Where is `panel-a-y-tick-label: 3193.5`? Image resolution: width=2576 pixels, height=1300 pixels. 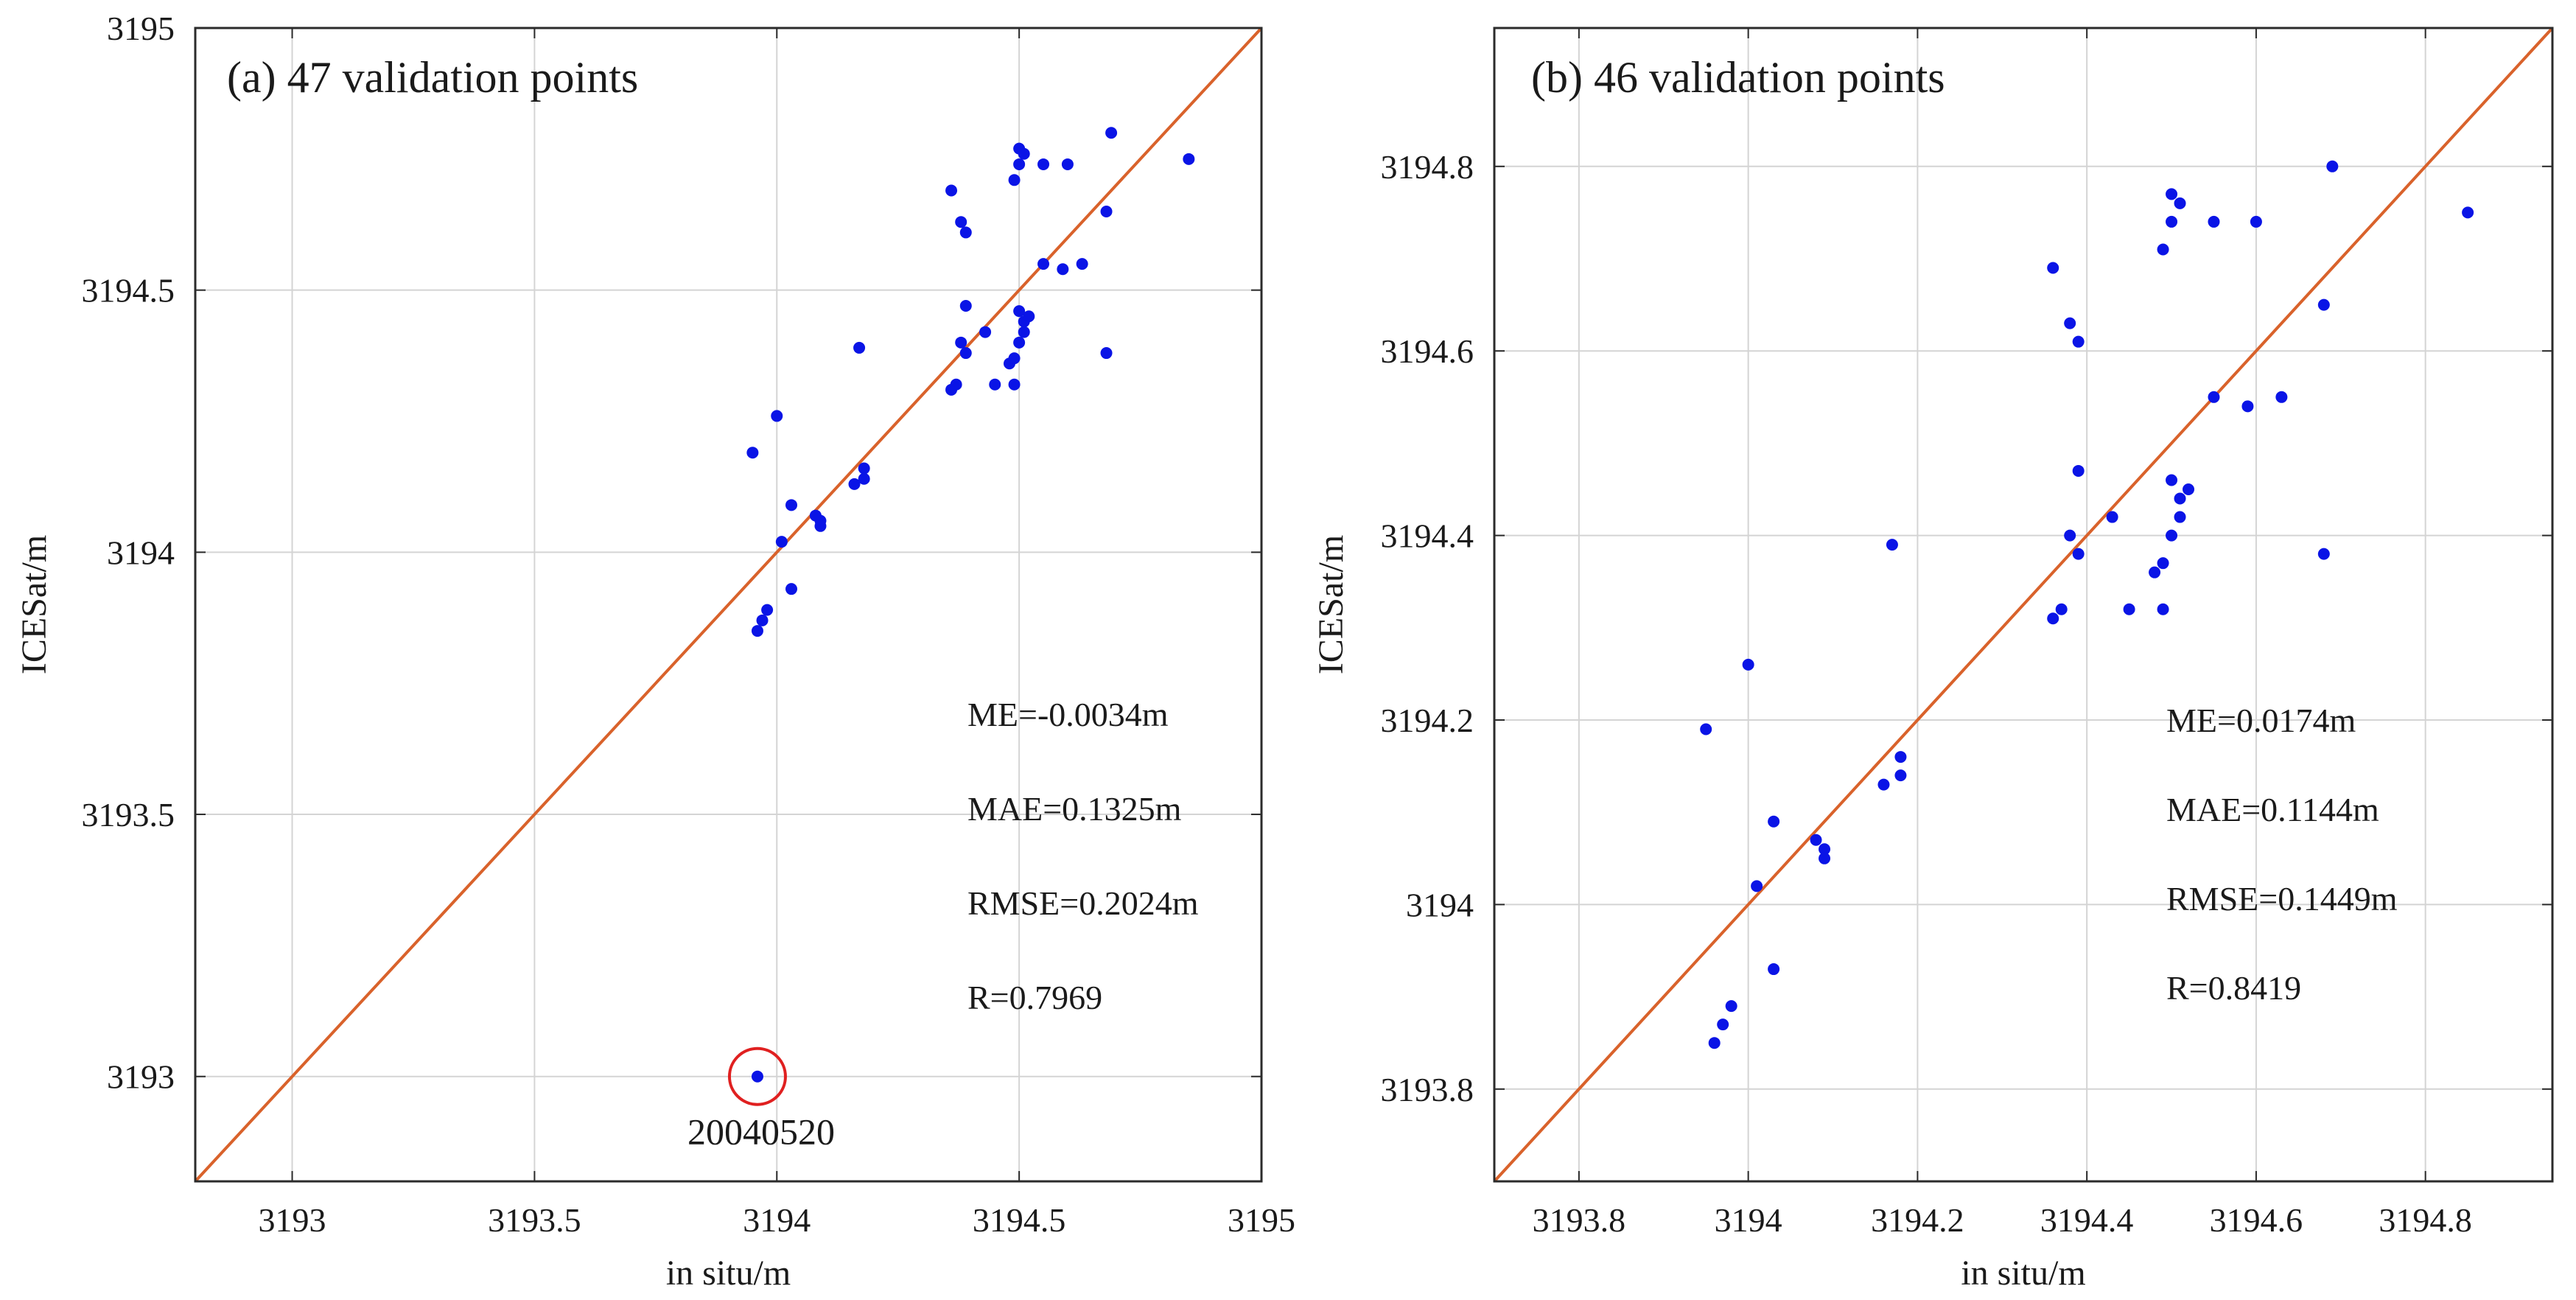 panel-a-y-tick-label: 3193.5 is located at coordinates (128, 815).